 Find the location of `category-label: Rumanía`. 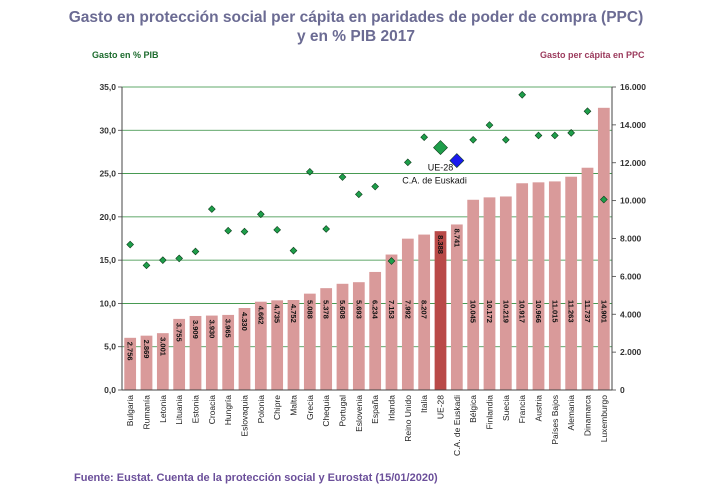

category-label: Rumanía is located at coordinates (147, 412).